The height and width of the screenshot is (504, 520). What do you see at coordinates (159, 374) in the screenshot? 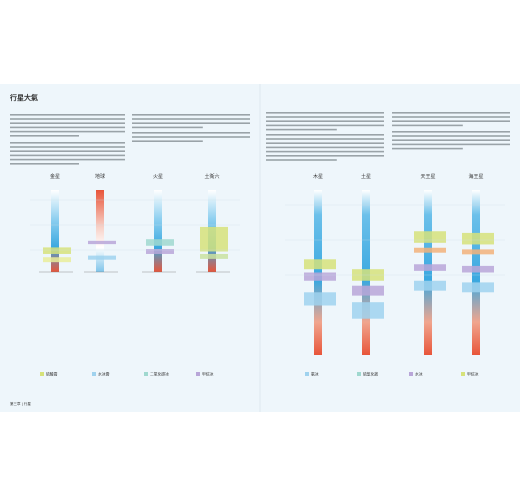
I see `legend-label: 二氧化碳冰` at bounding box center [159, 374].